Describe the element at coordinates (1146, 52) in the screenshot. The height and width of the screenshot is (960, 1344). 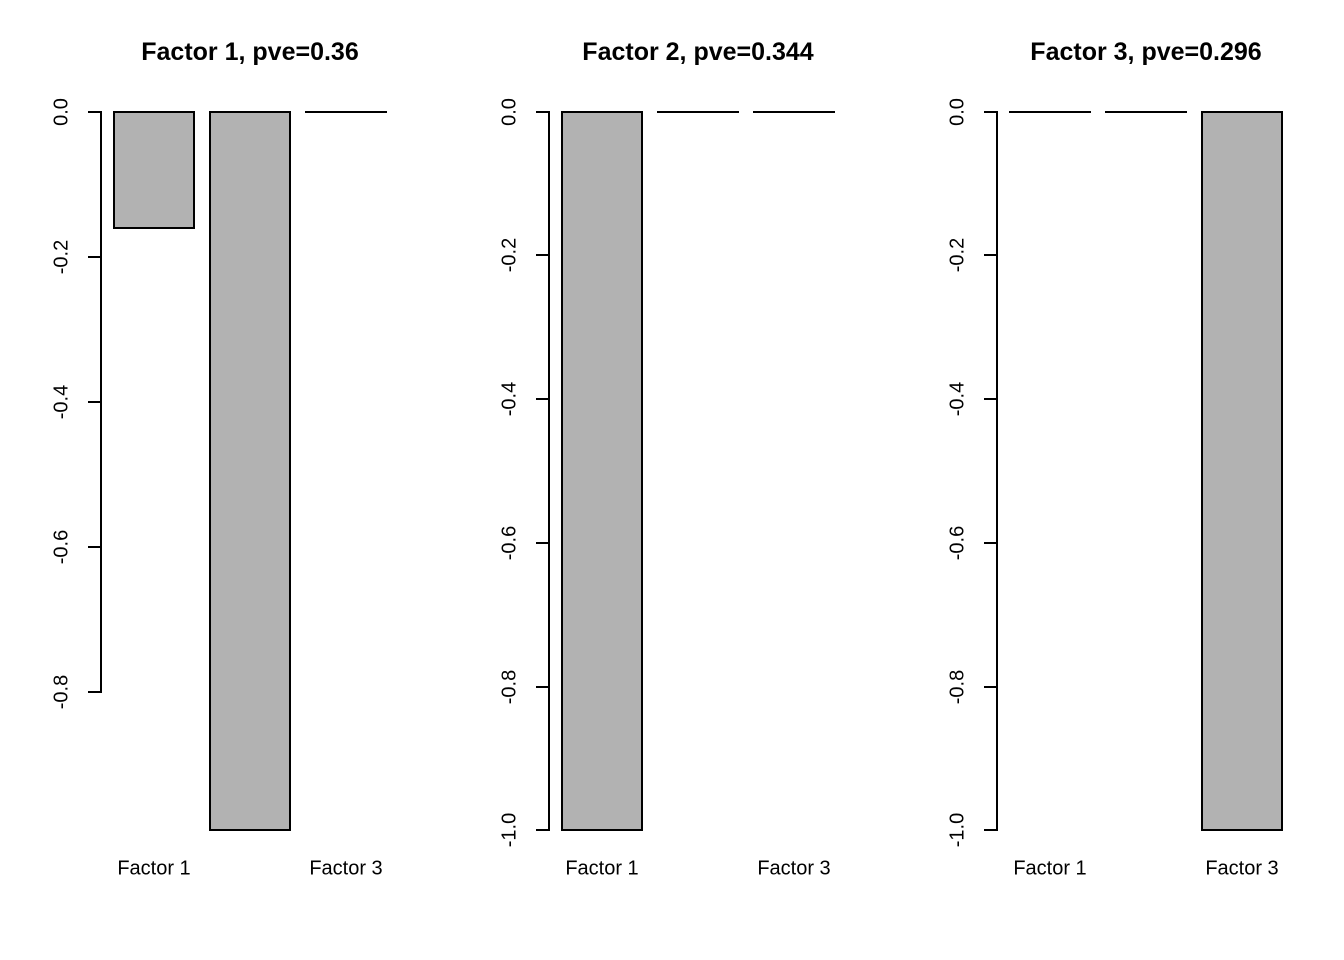
I see `panel-title: Factor 3, pve=0.296` at that location.